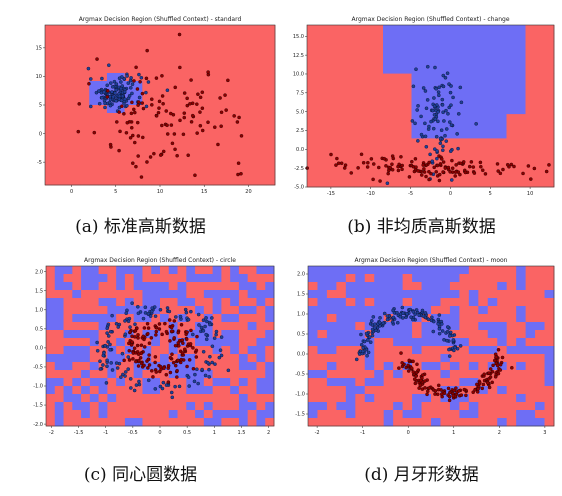 This screenshot has width=562, height=496. I want to click on x-tick-label: 2, so click(499, 433).